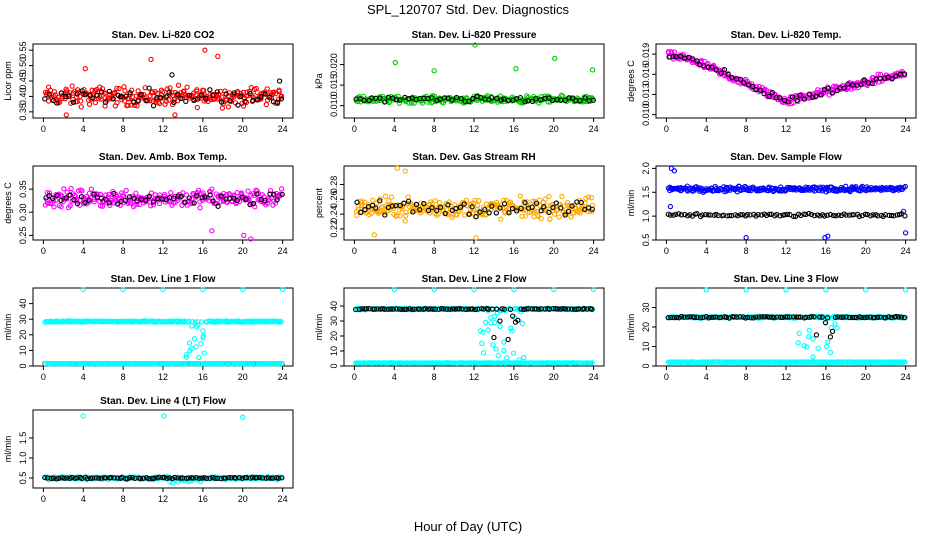  What do you see at coordinates (786, 203) in the screenshot?
I see `plot-frame` at bounding box center [786, 203].